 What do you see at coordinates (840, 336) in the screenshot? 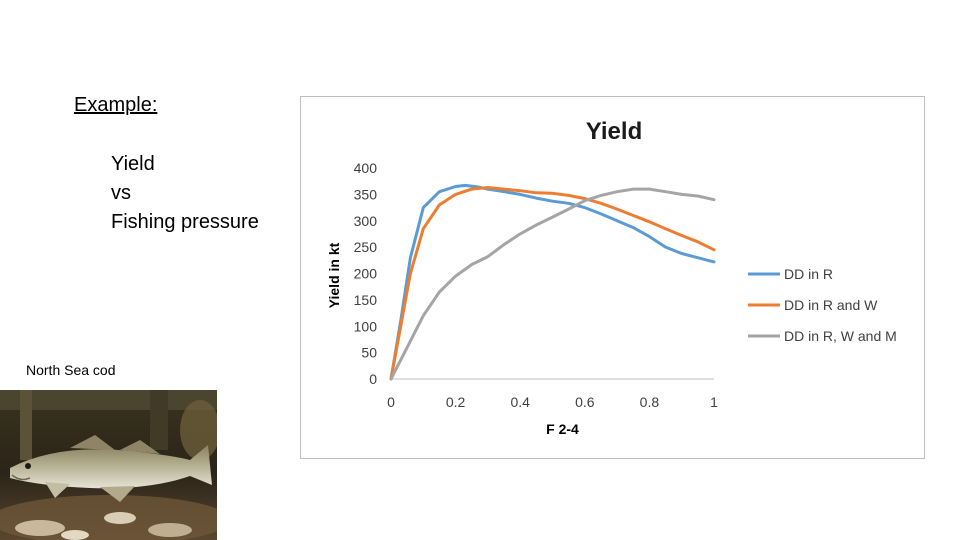
I see `legend-label: DD in R, W and M` at bounding box center [840, 336].